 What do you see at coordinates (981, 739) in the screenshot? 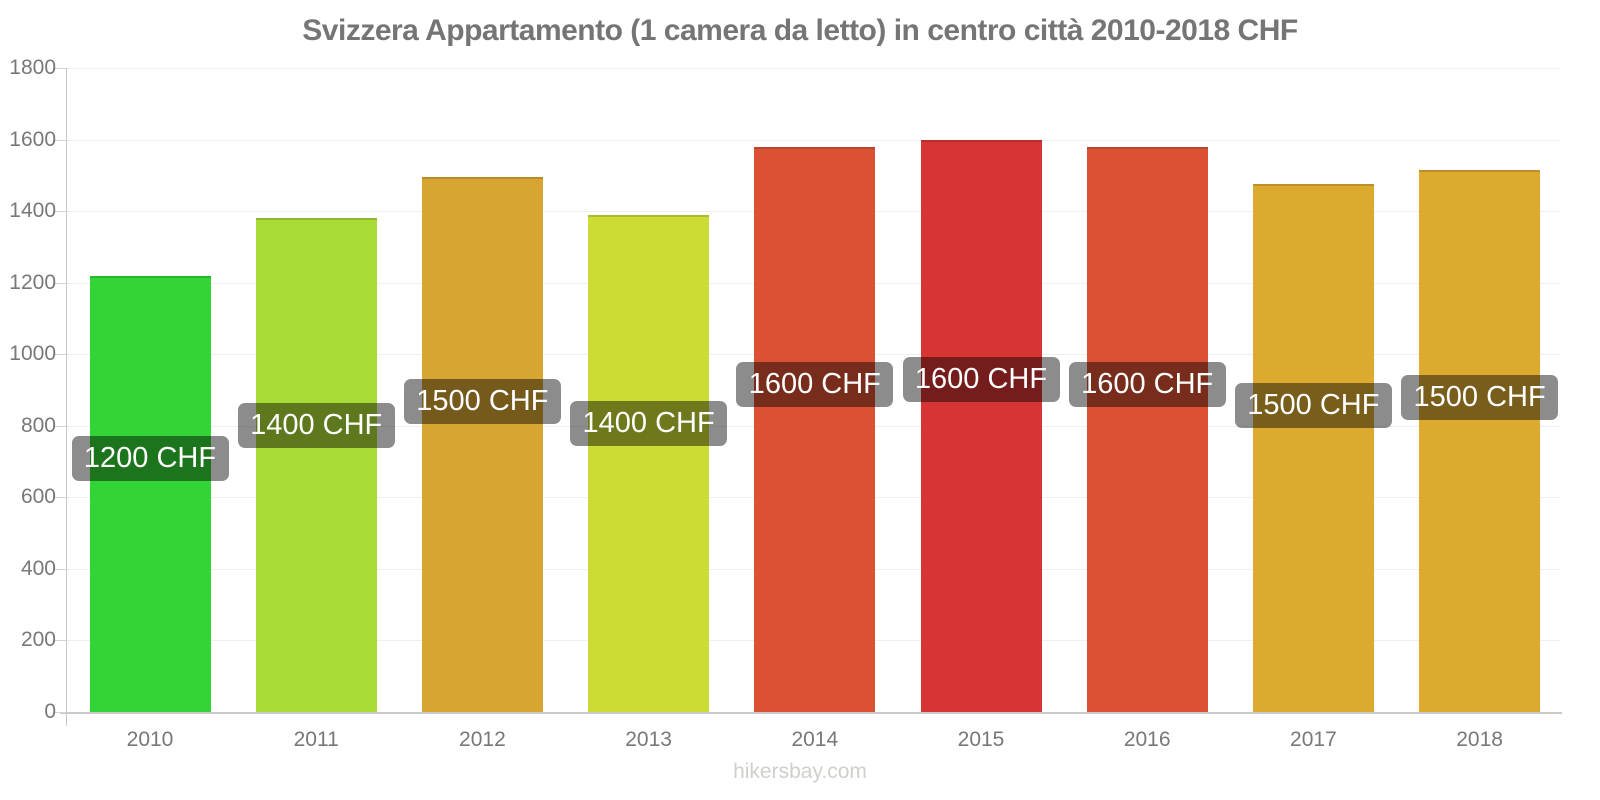
I see `x-tick-label-2015: 2015` at bounding box center [981, 739].